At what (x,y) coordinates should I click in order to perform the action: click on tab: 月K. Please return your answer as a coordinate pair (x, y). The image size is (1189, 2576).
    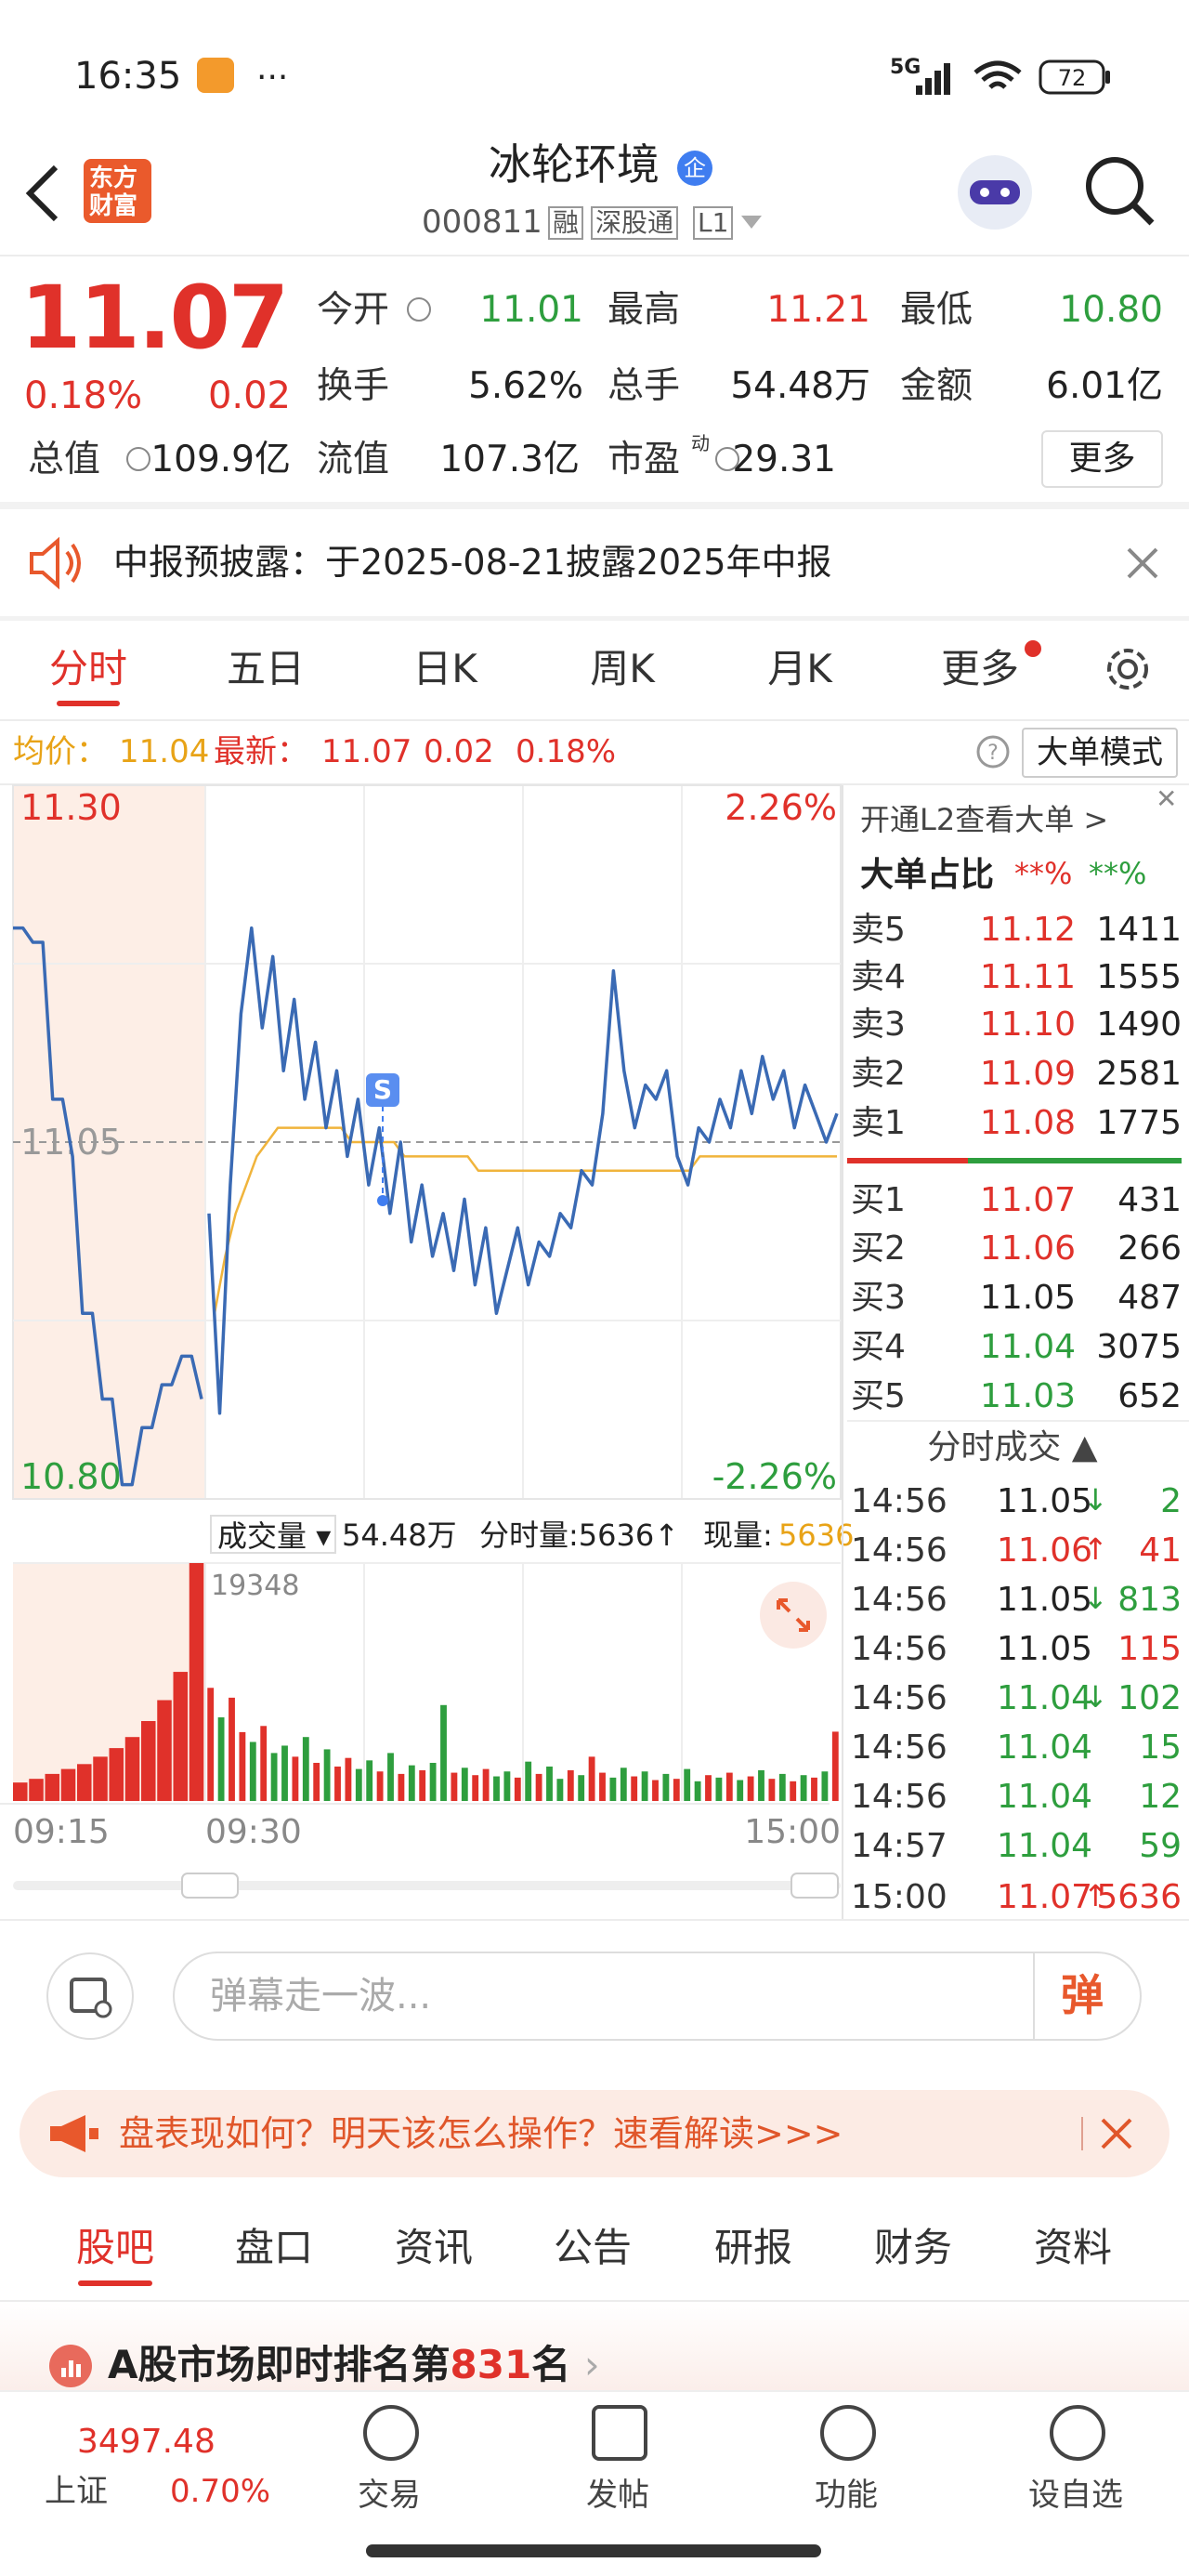
    Looking at the image, I should click on (800, 668).